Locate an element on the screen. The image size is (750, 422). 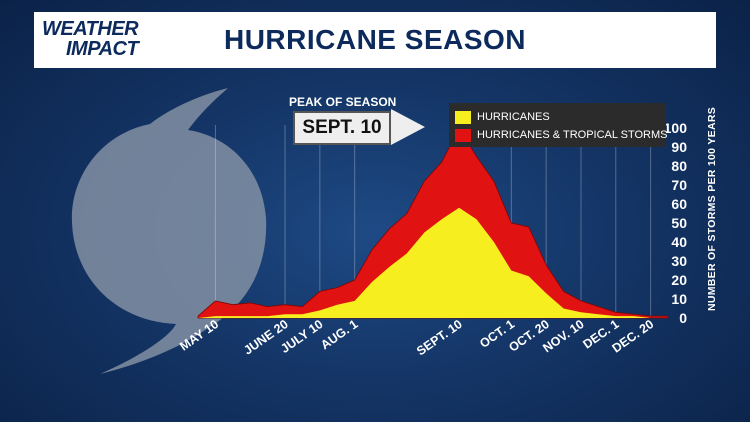
legend-swatch-tropical-storms is located at coordinates (463, 135).